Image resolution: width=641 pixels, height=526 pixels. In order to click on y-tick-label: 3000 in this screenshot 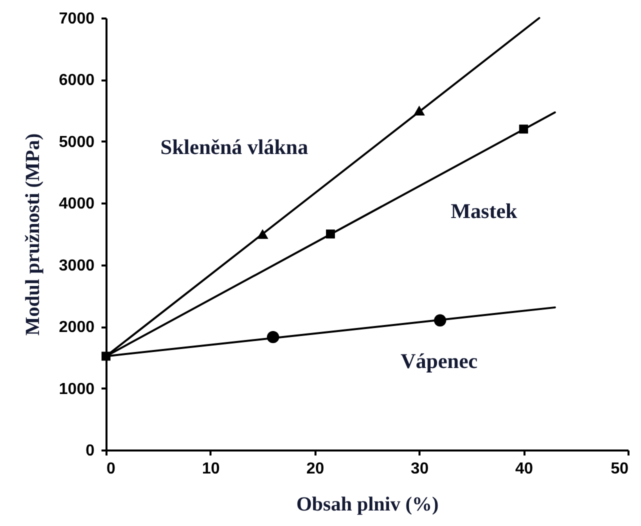, I will do `click(76, 265)`.